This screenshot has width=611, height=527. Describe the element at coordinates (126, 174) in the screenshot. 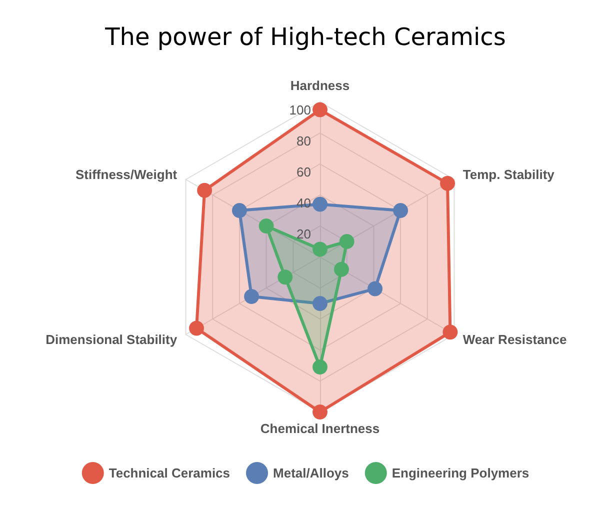

I see `spoke-label: Stiffness/Weight` at that location.